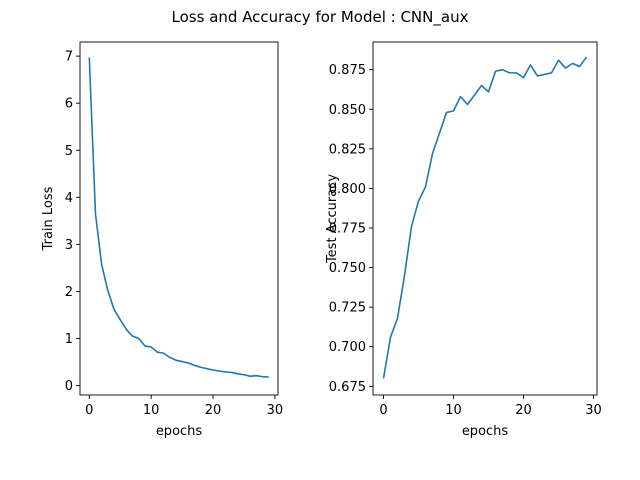  I want to click on loss-y-tick-label: 4, so click(69, 198).